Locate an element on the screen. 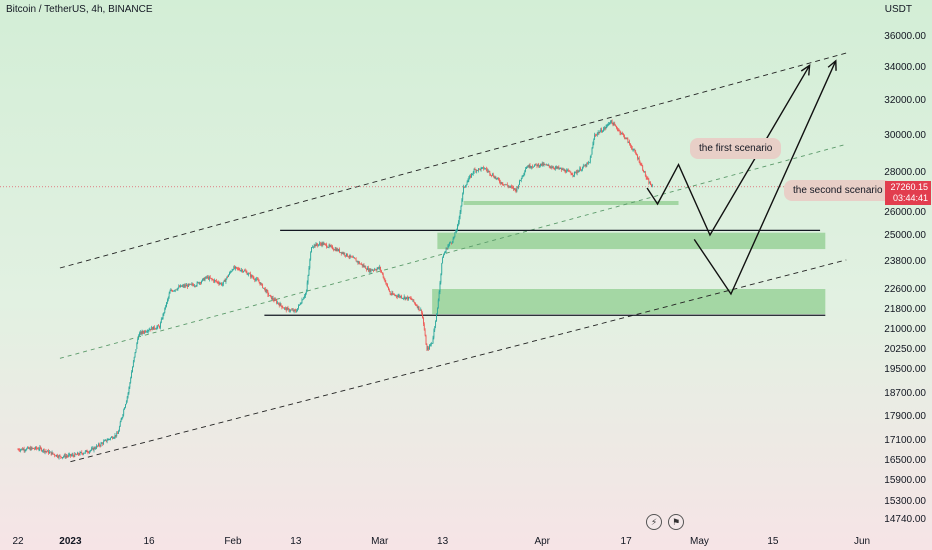 Image resolution: width=932 pixels, height=550 pixels. price-axis-tick: 20250.00 is located at coordinates (905, 349).